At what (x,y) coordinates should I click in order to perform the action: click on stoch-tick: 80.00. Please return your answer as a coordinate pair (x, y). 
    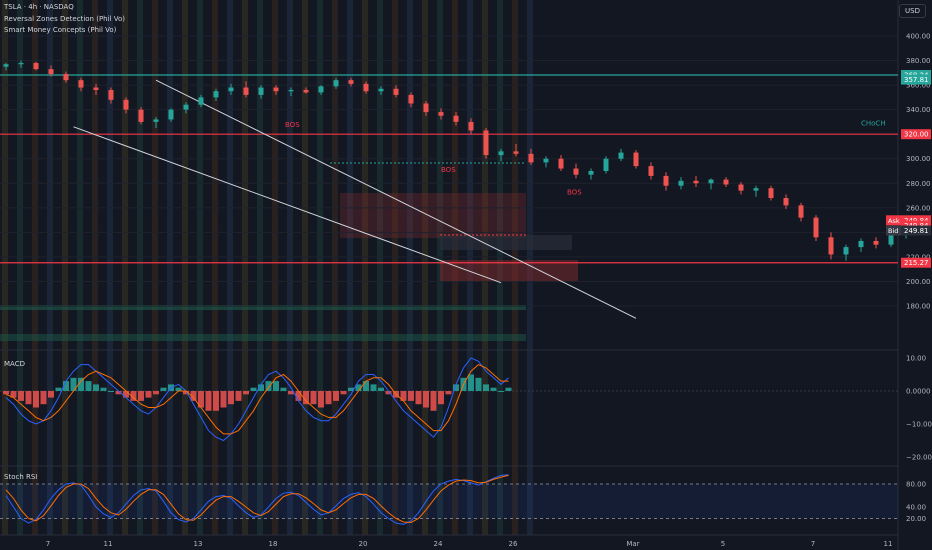
    Looking at the image, I should click on (916, 485).